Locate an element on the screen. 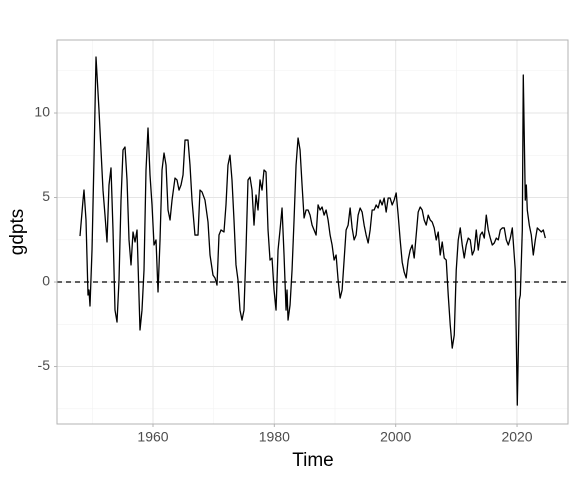  x-tick-label: 1960 is located at coordinates (152, 437).